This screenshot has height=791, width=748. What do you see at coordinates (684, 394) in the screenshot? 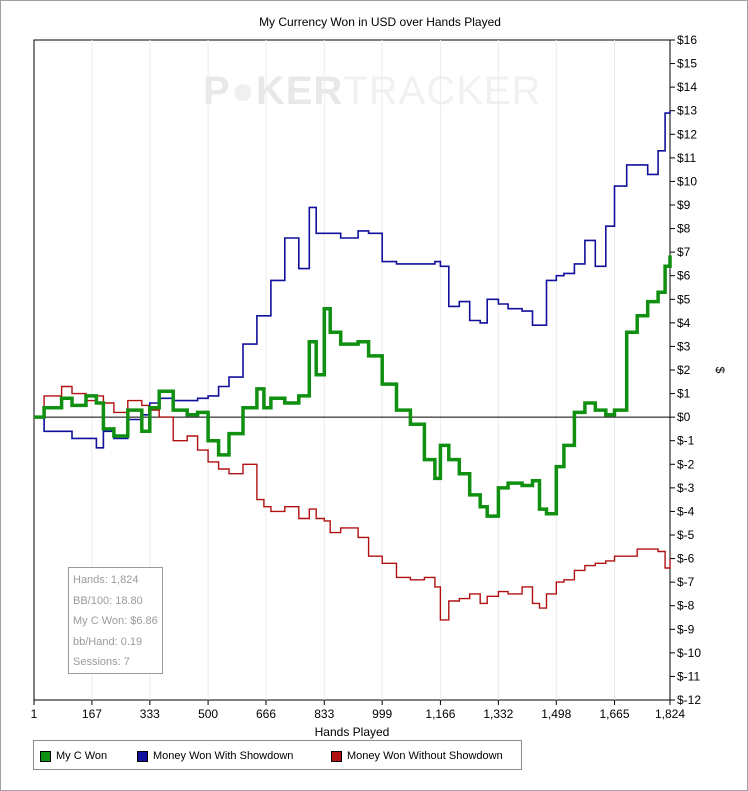
I see `y-tick-label: $1` at bounding box center [684, 394].